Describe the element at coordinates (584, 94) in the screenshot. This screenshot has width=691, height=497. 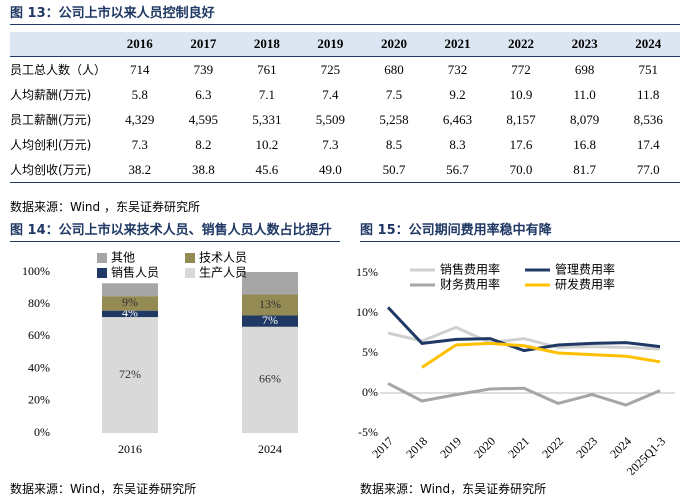
I see `cell: 11.0` at that location.